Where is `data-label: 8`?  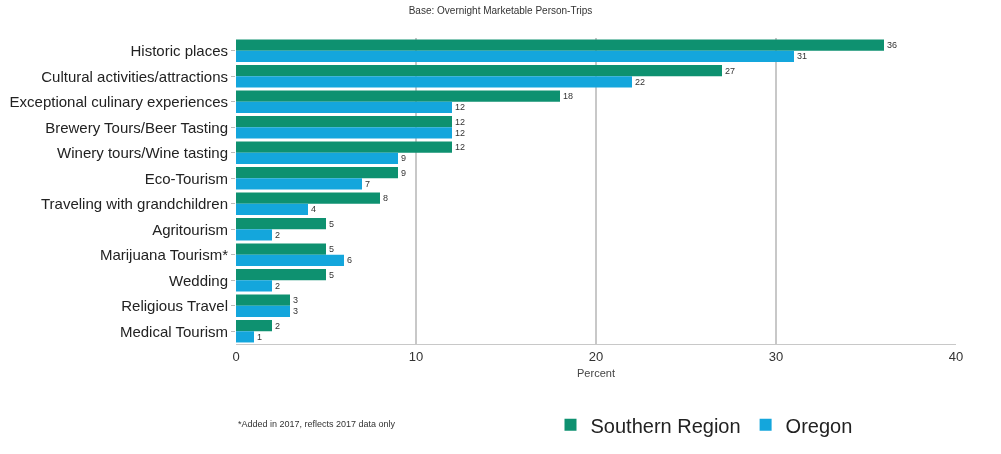 data-label: 8 is located at coordinates (386, 198).